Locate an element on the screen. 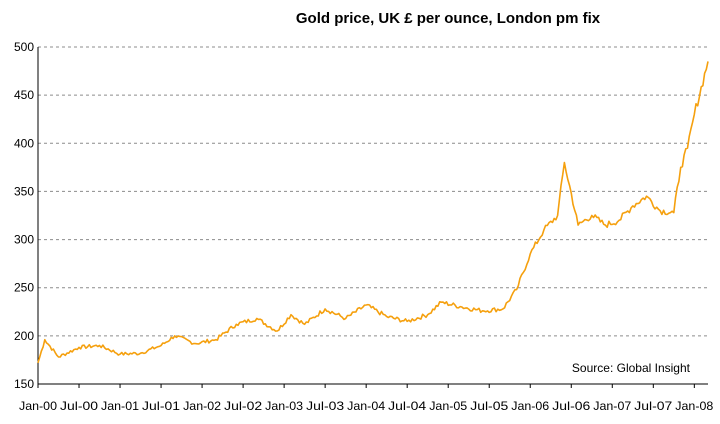 The image size is (720, 424). x-tick-label: Jan-08 is located at coordinates (694, 406).